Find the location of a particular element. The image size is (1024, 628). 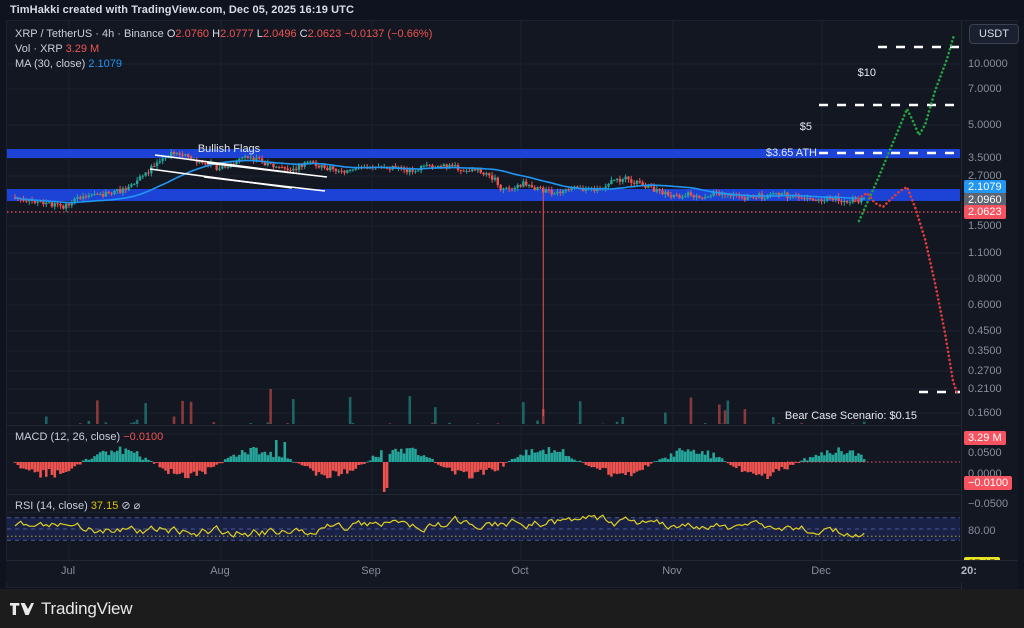

price-tick: 0.0500 is located at coordinates (985, 453).